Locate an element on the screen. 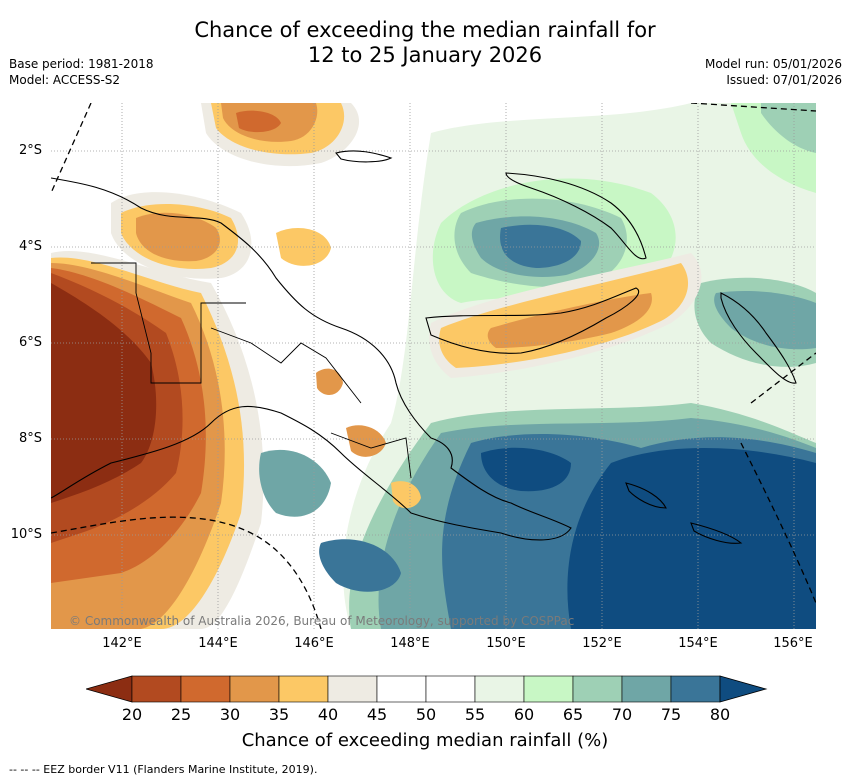 The image size is (850, 781). colorbar-tick-20: 20 is located at coordinates (132, 714).